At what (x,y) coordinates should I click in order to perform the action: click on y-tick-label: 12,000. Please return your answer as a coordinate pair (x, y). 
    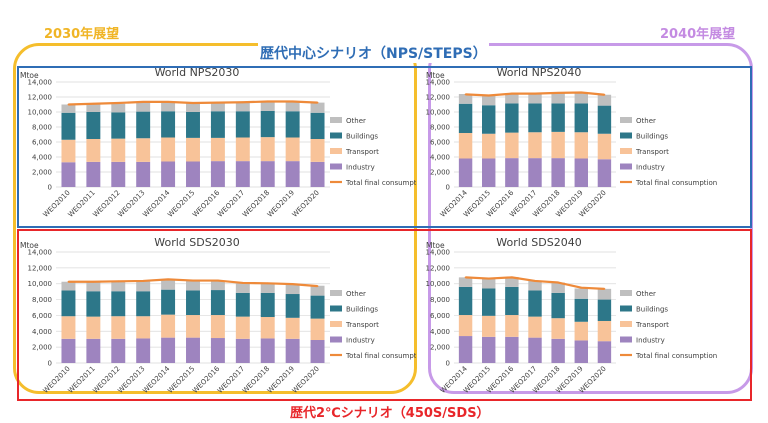
    Looking at the image, I should click on (40, 98).